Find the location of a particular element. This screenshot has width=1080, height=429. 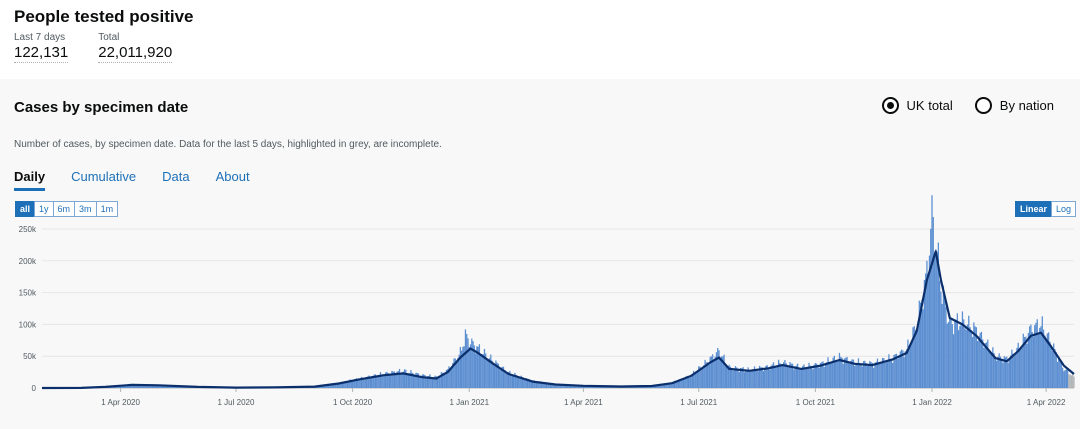

card-title: Cases by specimen date is located at coordinates (101, 107).